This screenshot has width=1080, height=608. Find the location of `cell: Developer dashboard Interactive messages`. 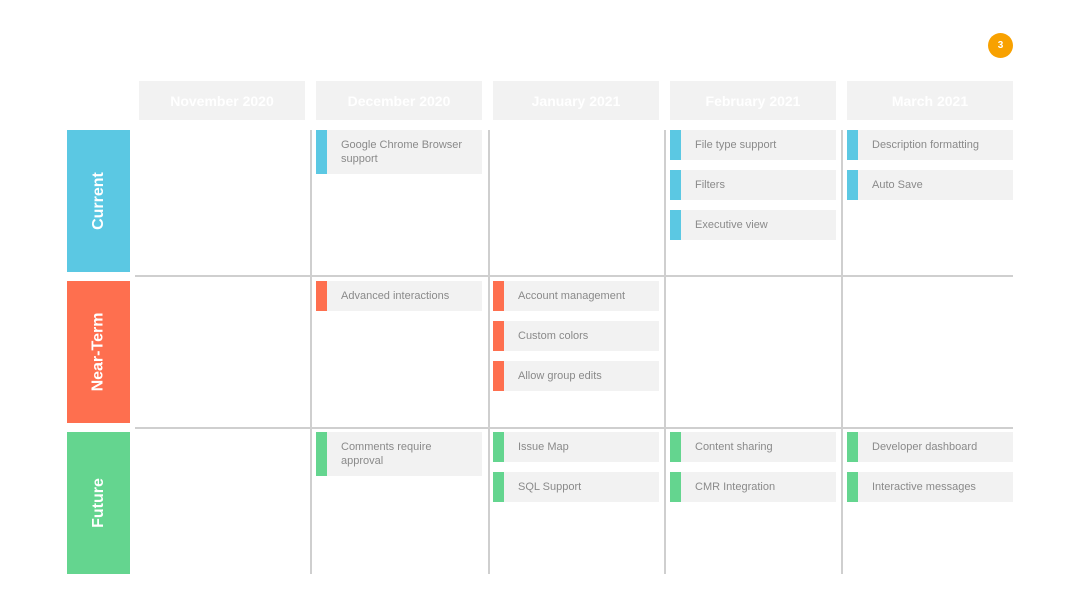

cell: Developer dashboard Interactive messages is located at coordinates (930, 467).